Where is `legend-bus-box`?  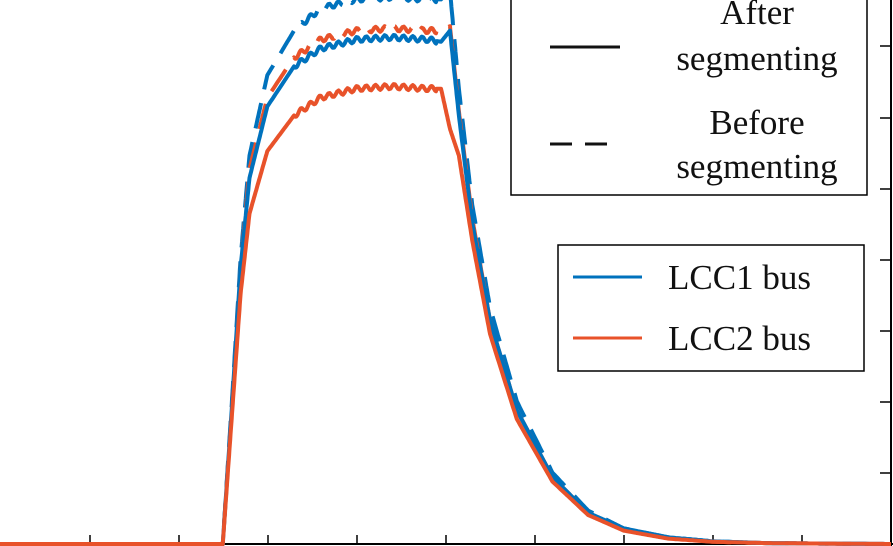 legend-bus-box is located at coordinates (711, 308).